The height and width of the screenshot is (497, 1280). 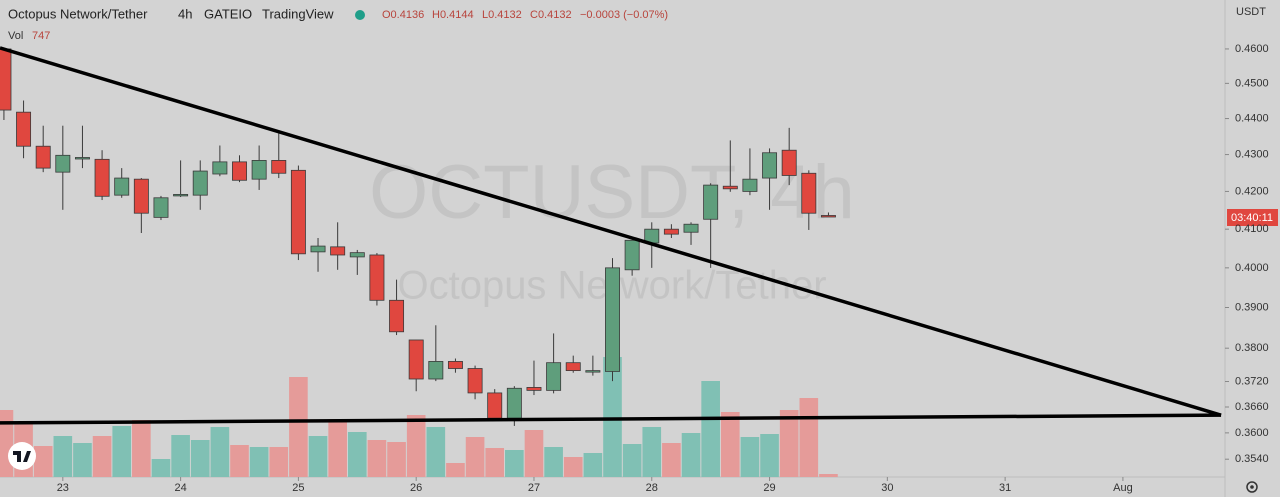 I want to click on exchange: GATEIO, so click(x=228, y=13).